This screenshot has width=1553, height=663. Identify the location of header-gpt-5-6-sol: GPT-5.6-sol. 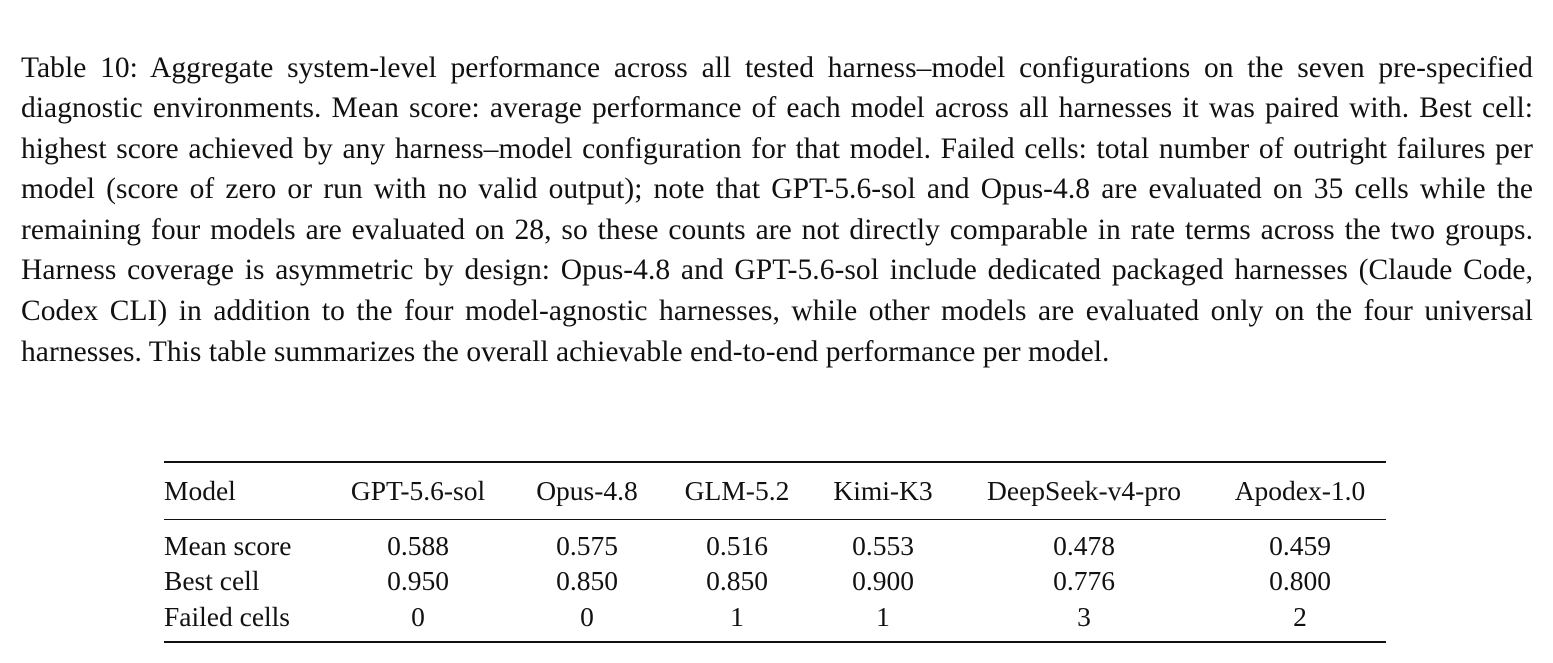
(418, 490).